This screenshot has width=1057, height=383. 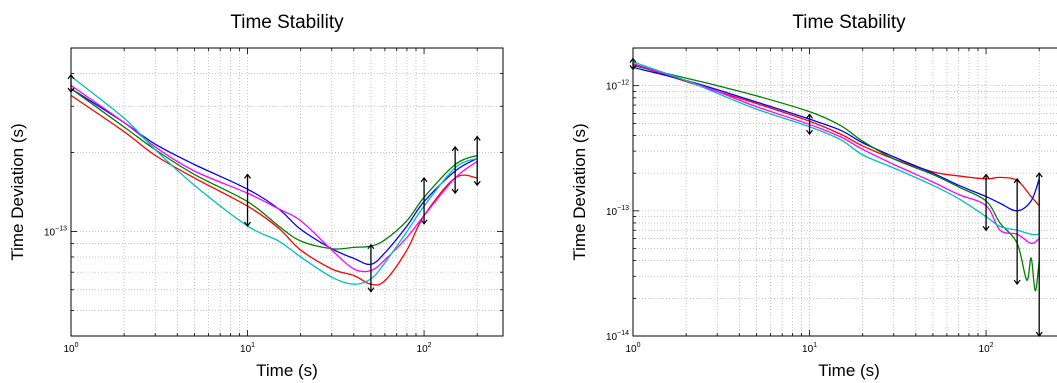 I want to click on y-tick-label: 10−12, so click(x=617, y=86).